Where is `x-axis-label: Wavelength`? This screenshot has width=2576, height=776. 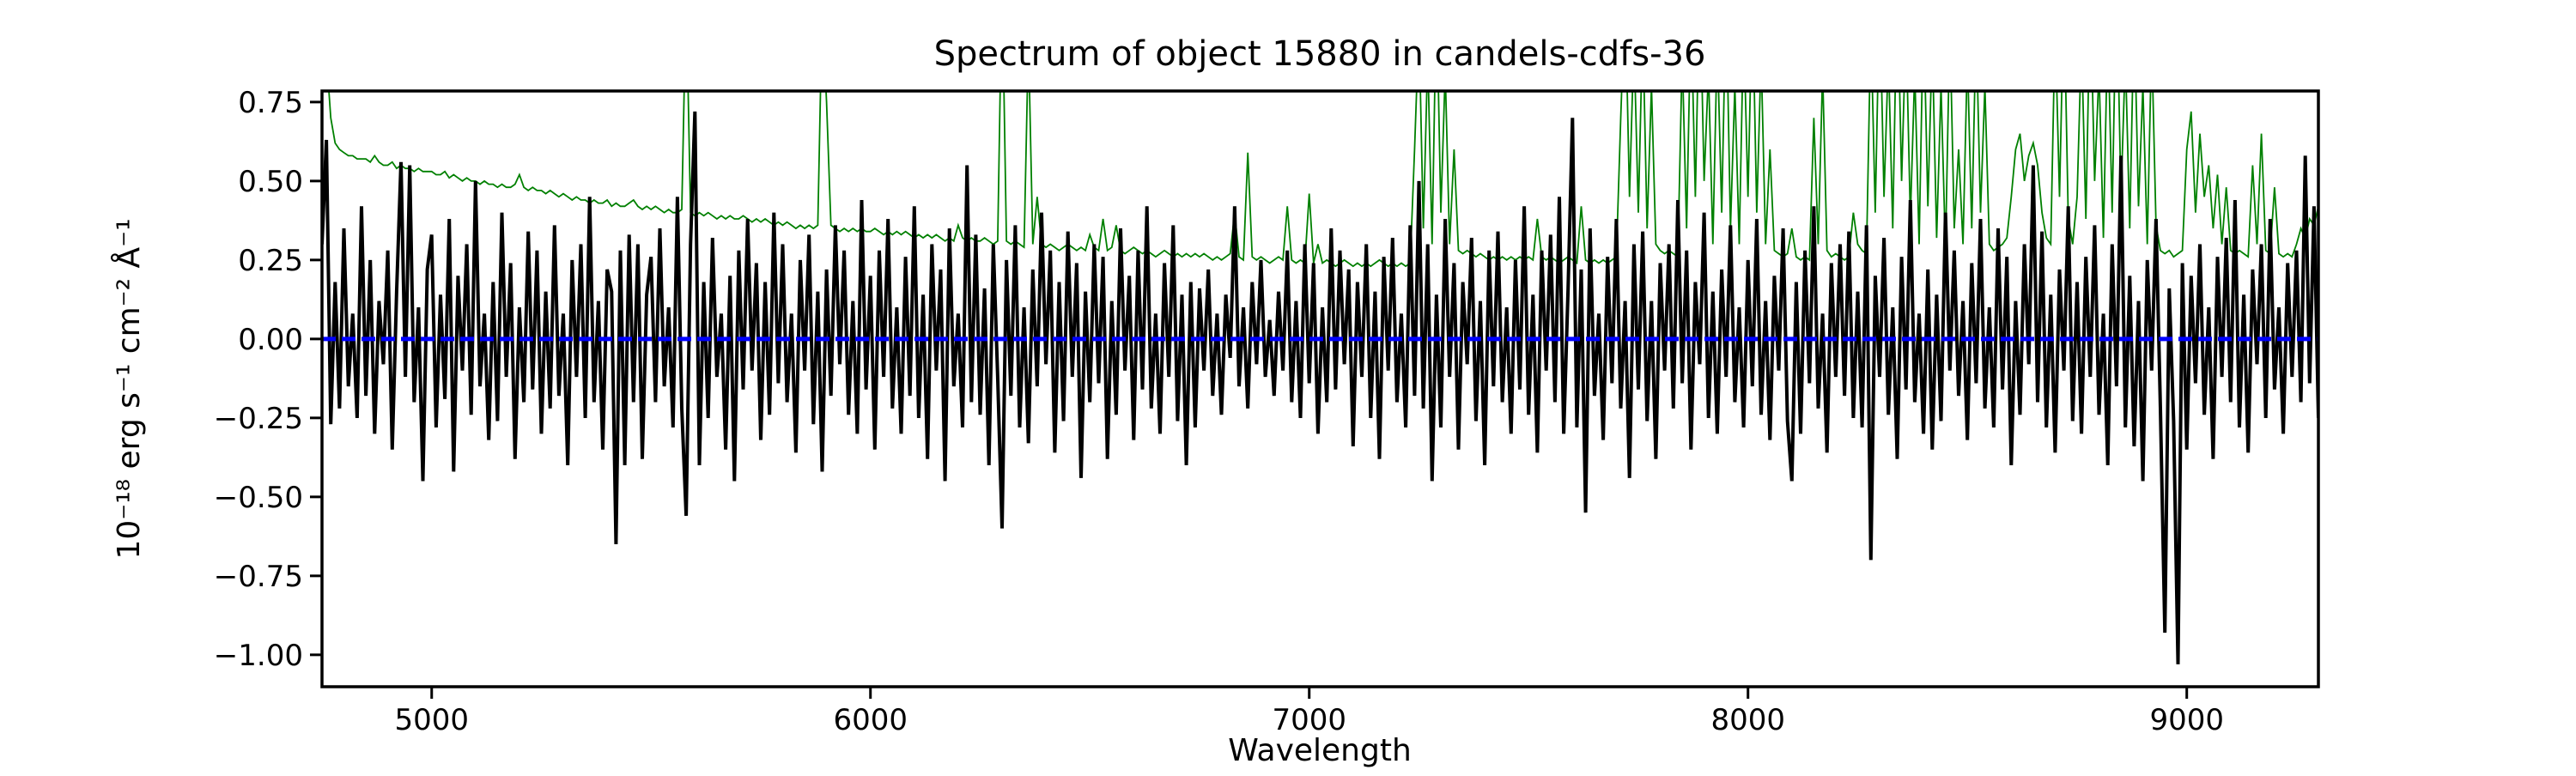 x-axis-label: Wavelength is located at coordinates (1320, 750).